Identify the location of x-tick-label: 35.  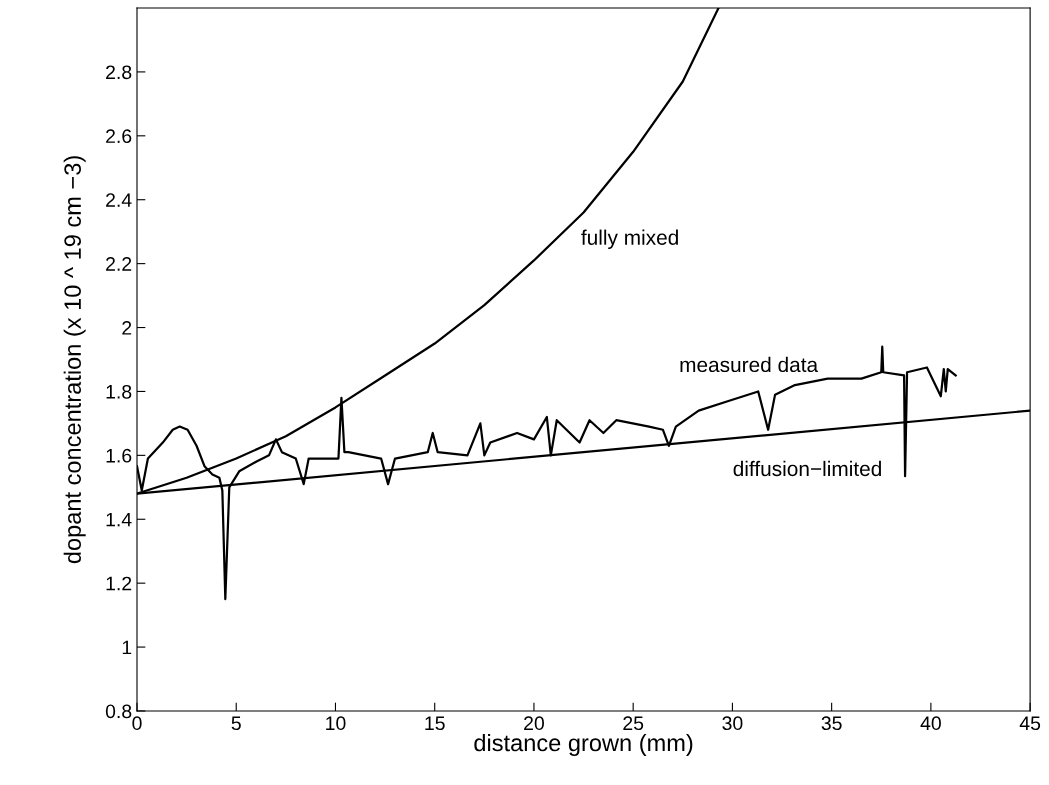
(831, 723).